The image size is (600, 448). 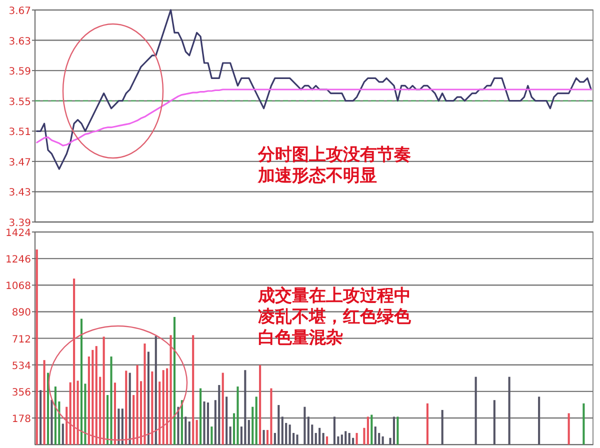 What do you see at coordinates (317, 176) in the screenshot?
I see `annotation: 加速形态不明显` at bounding box center [317, 176].